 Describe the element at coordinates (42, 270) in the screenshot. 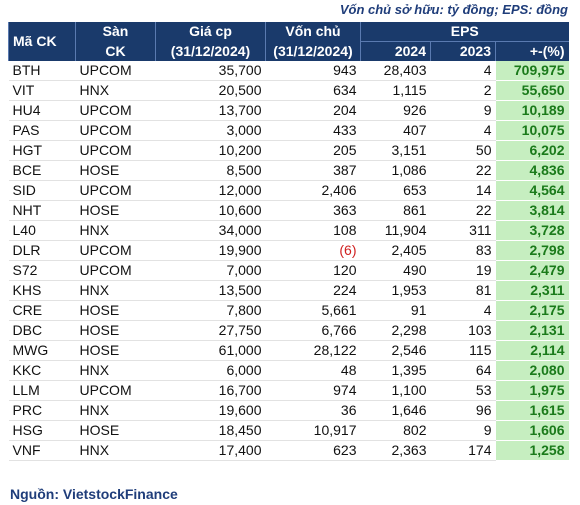

I see `ticker: S72` at that location.